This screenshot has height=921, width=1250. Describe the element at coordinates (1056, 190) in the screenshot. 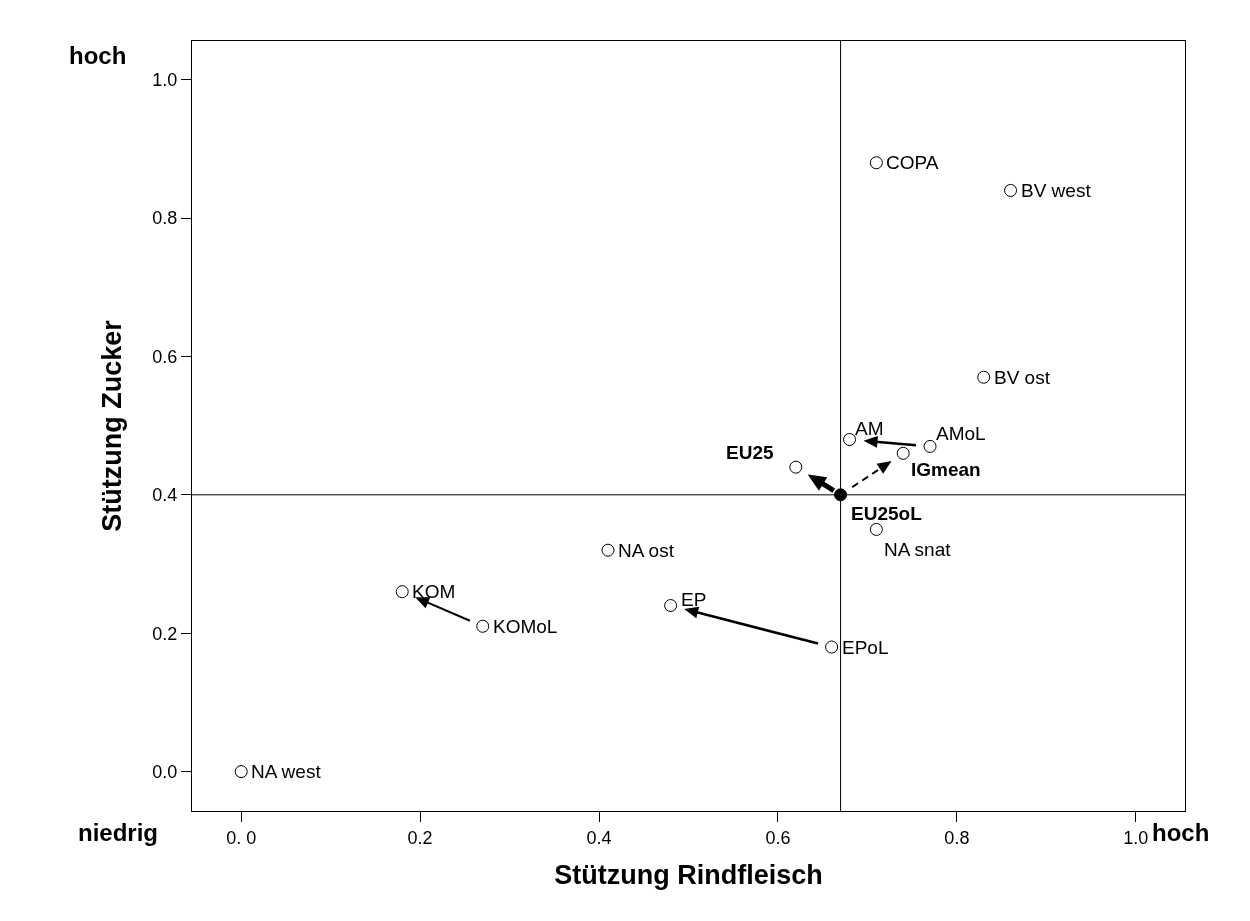

I see `annotation: BV west` at that location.